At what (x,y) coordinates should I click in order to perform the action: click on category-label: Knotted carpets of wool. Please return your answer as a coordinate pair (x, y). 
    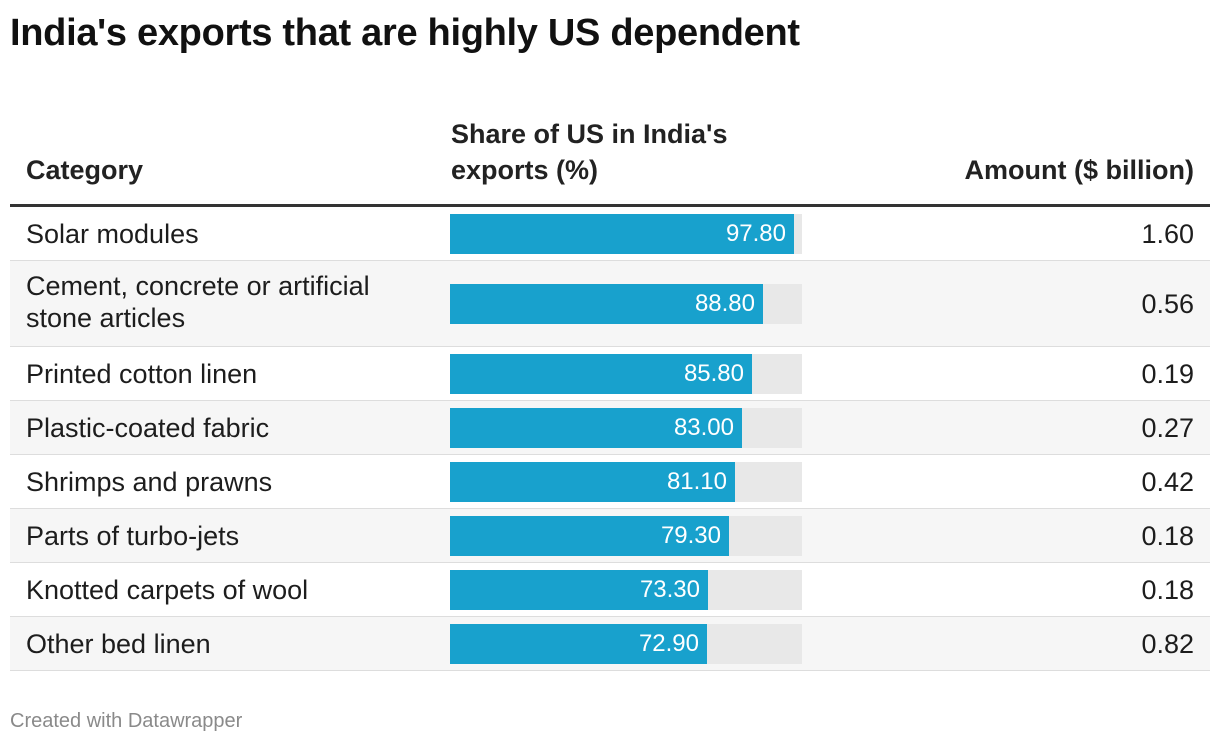
    Looking at the image, I should click on (167, 590).